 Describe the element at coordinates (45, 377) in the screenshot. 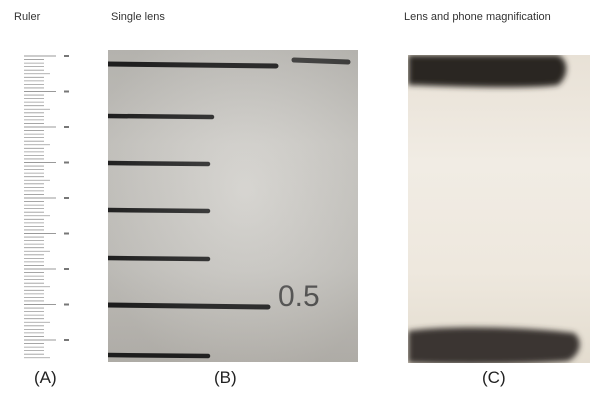

I see `caption-a: (A)` at that location.